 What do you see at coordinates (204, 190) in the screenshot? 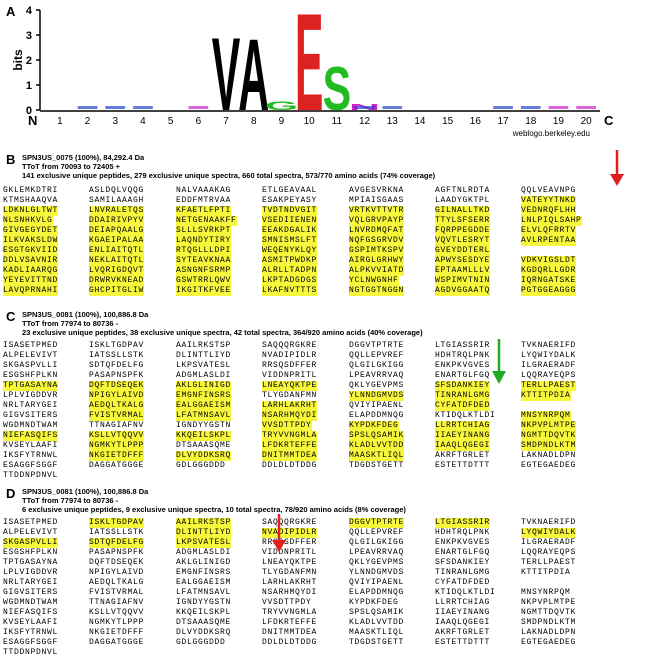
I see `sequence-block: NALVAAAKAG` at bounding box center [204, 190].